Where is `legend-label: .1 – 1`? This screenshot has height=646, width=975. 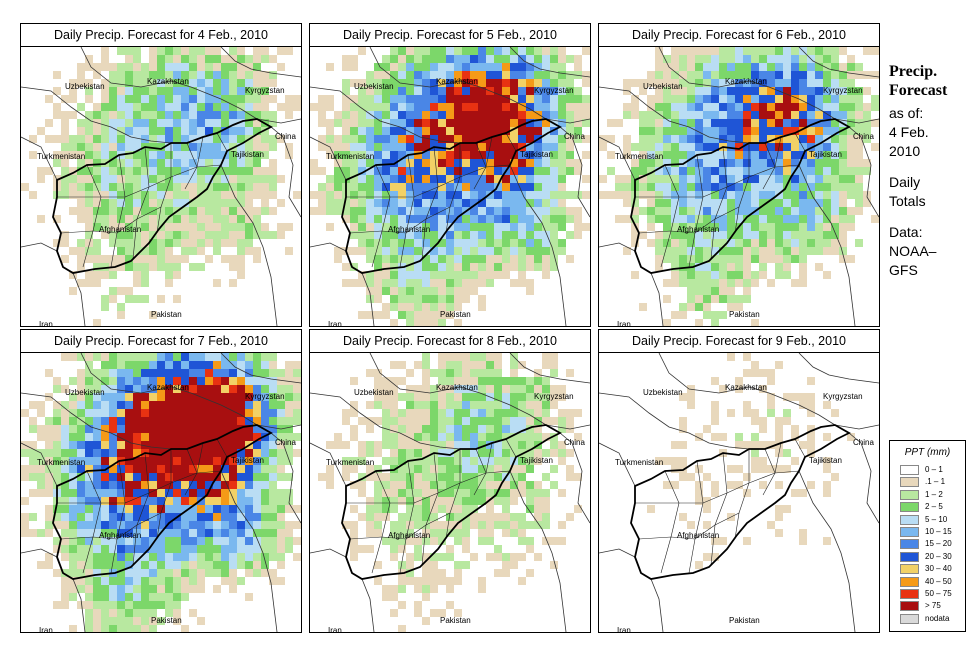 legend-label: .1 – 1 is located at coordinates (935, 482).